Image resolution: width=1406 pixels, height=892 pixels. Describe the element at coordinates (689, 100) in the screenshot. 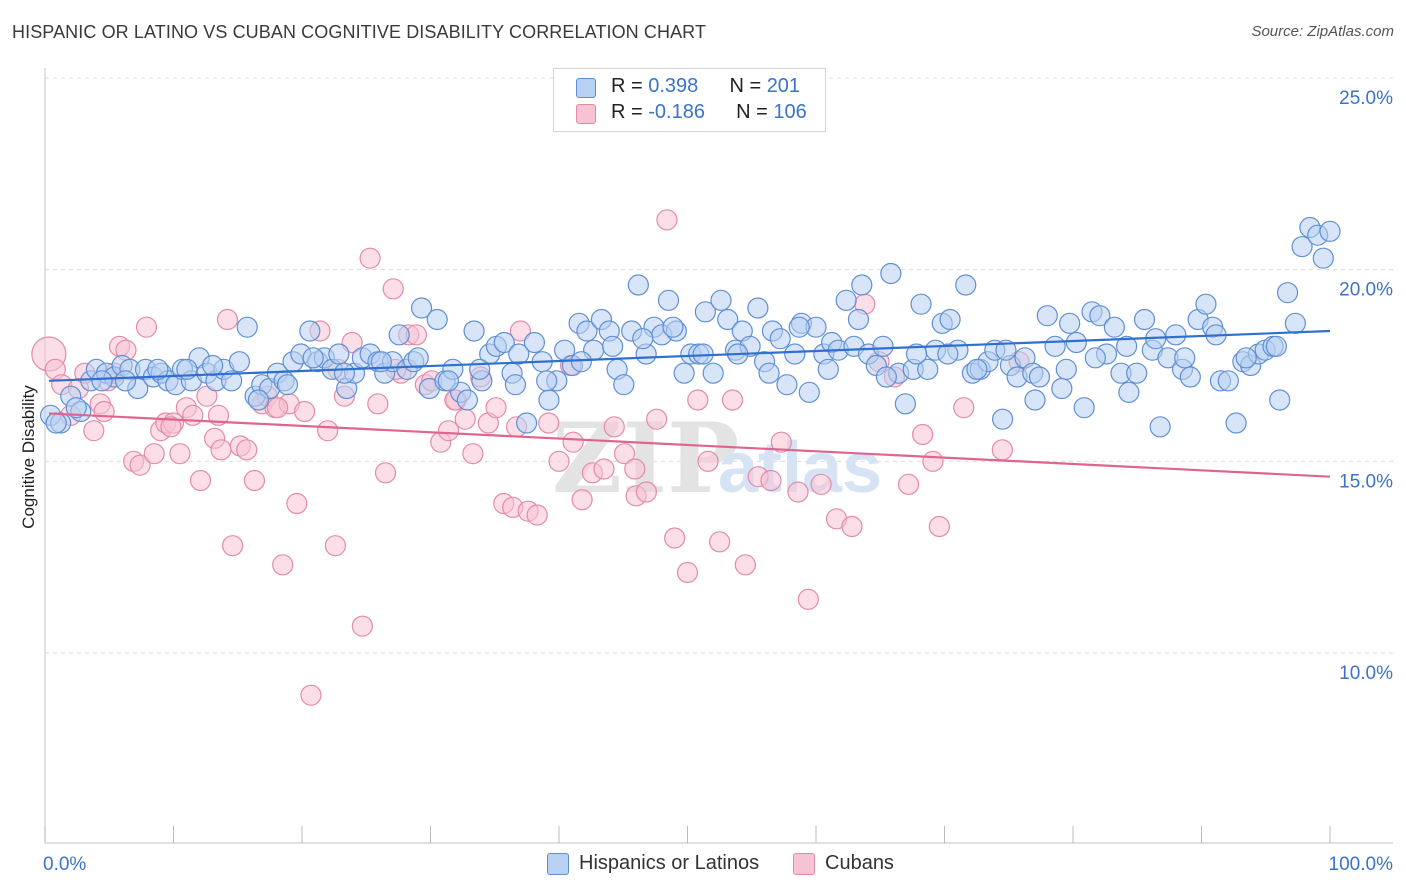

I see `correlation-legend: R = 0.398 N = 201 R = -0.186 N = 106` at that location.